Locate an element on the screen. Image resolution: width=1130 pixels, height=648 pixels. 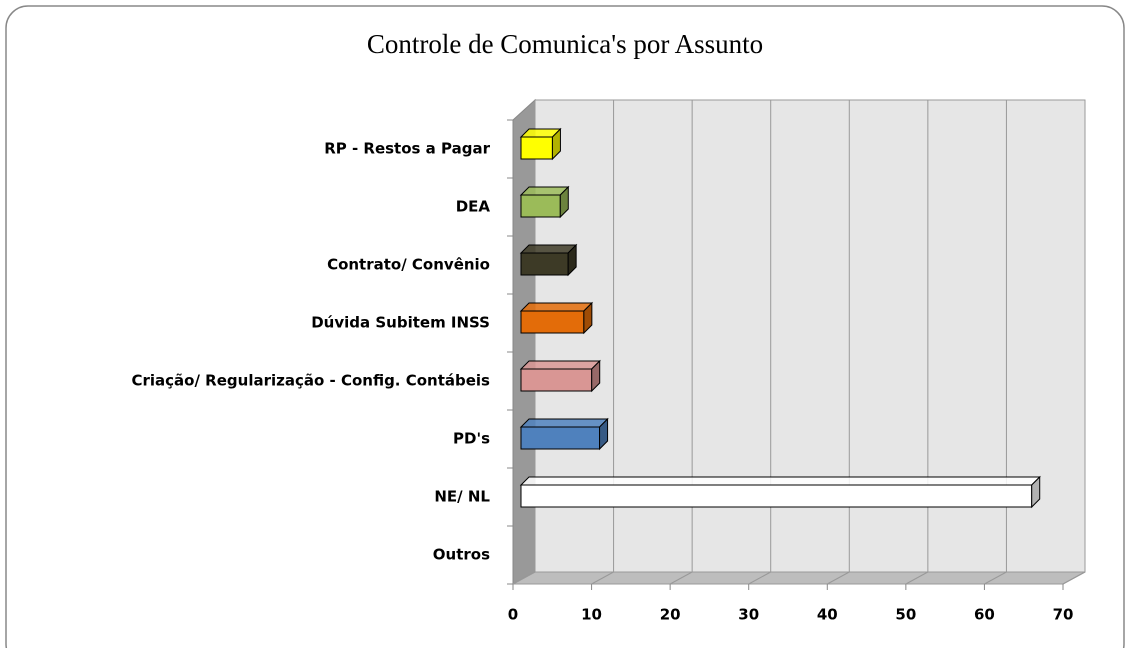
x-tick-label: 0 is located at coordinates (513, 615).